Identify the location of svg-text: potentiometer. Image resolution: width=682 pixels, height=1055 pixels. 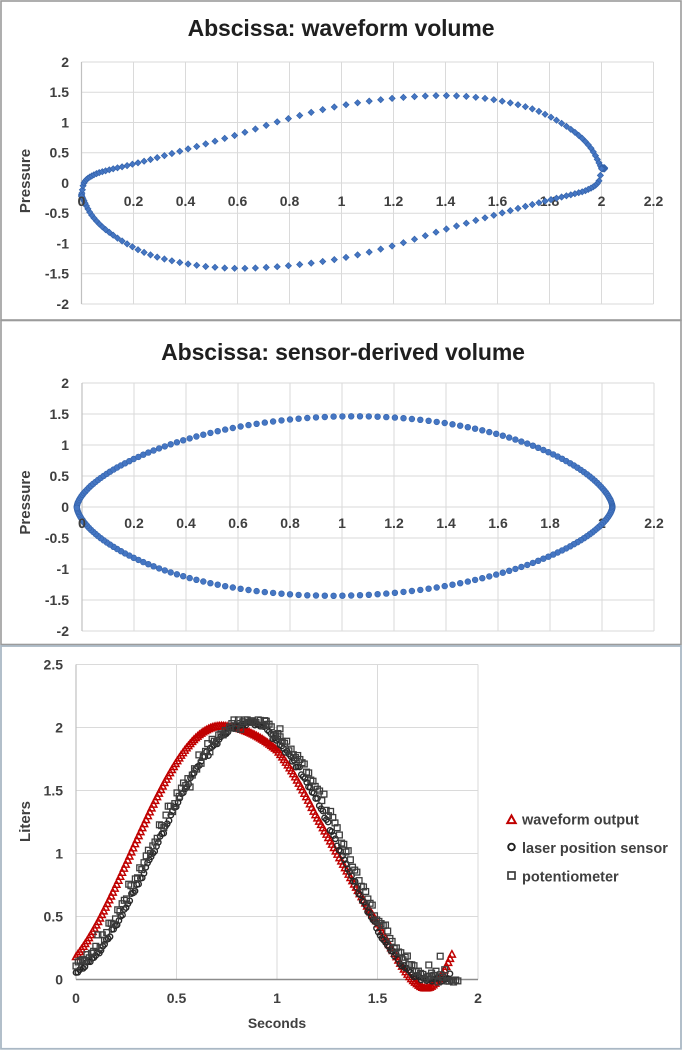
(570, 878).